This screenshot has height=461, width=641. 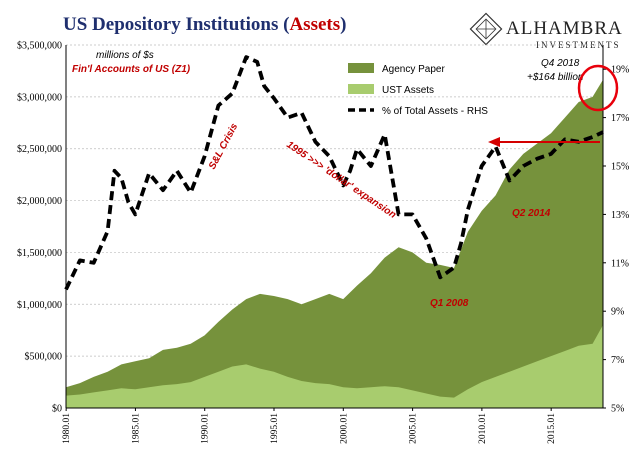 I want to click on legend-label-agency: Agency Paper, so click(x=413, y=69).